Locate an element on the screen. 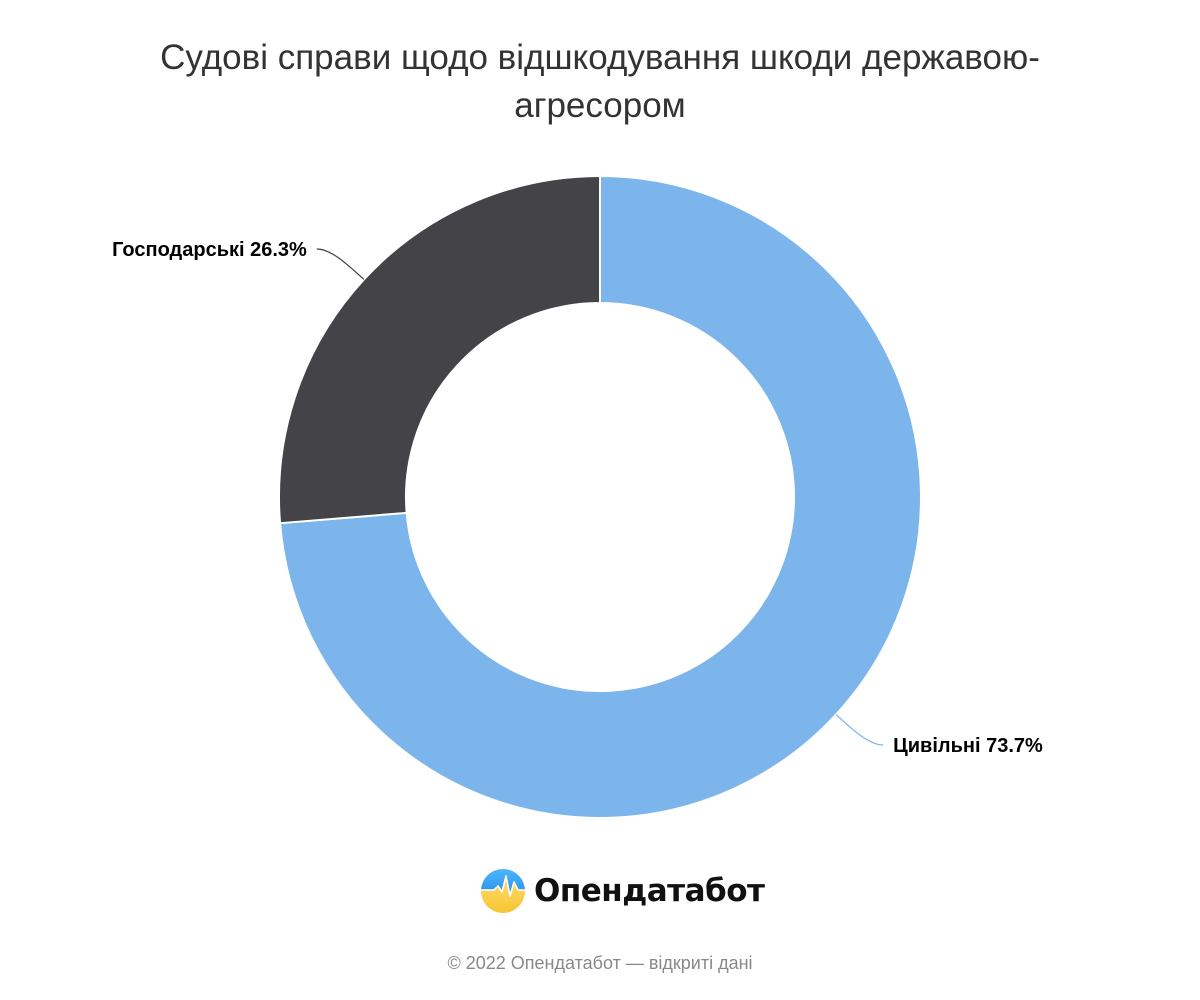 The image size is (1200, 1000). footer-copyright: © 2022 Опендатабот — відкриті дані is located at coordinates (600, 963).